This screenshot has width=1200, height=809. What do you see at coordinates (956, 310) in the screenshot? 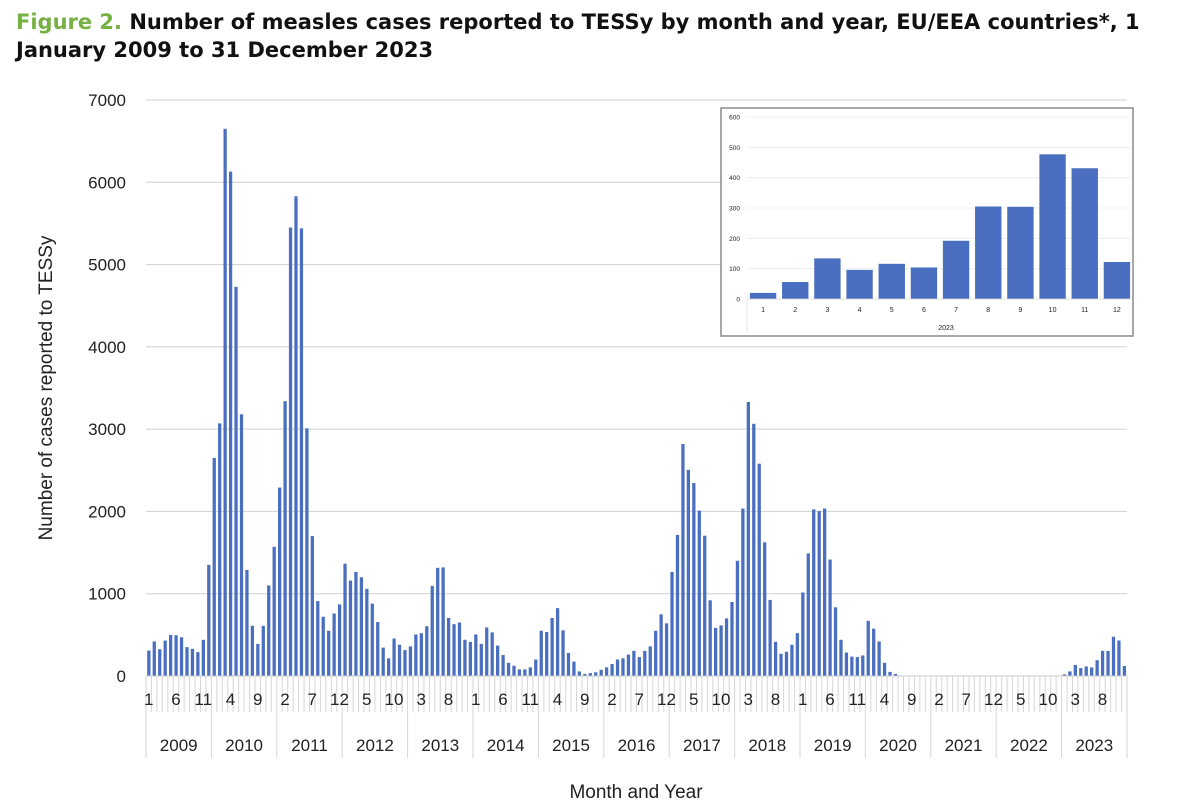
I see `inset-x-tick-label: 7` at bounding box center [956, 310].